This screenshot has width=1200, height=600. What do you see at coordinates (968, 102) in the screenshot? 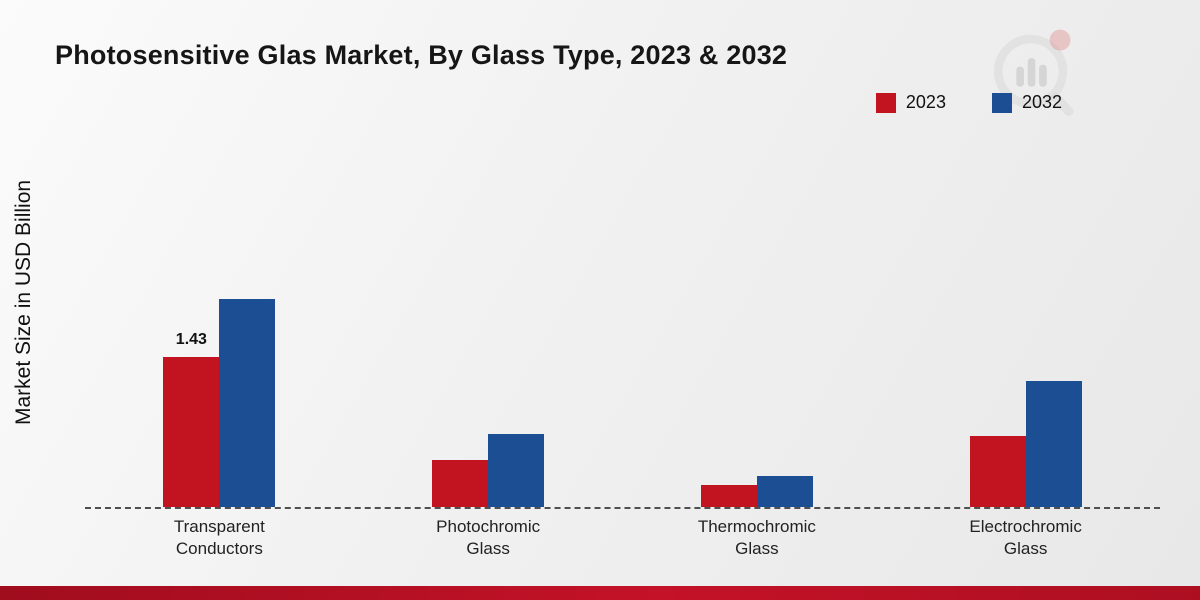
I see `legend: 2023 2032` at bounding box center [968, 102].